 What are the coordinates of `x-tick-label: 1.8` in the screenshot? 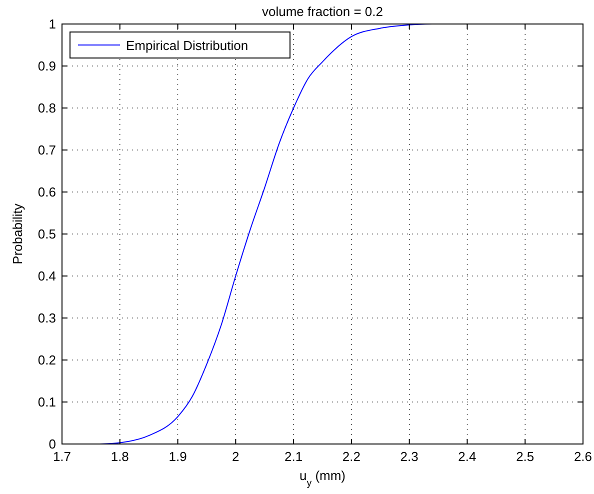 It's located at (119, 456).